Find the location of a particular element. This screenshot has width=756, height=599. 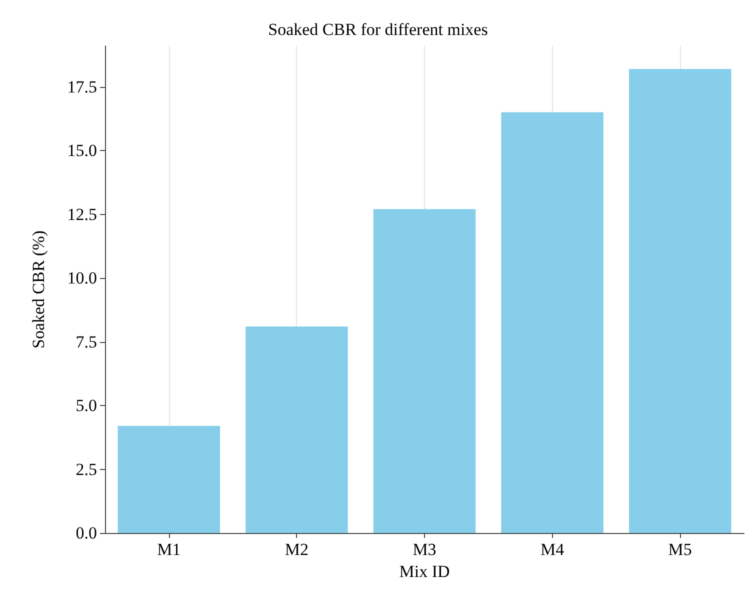

y-tick-label: 12.5 is located at coordinates (82, 214).